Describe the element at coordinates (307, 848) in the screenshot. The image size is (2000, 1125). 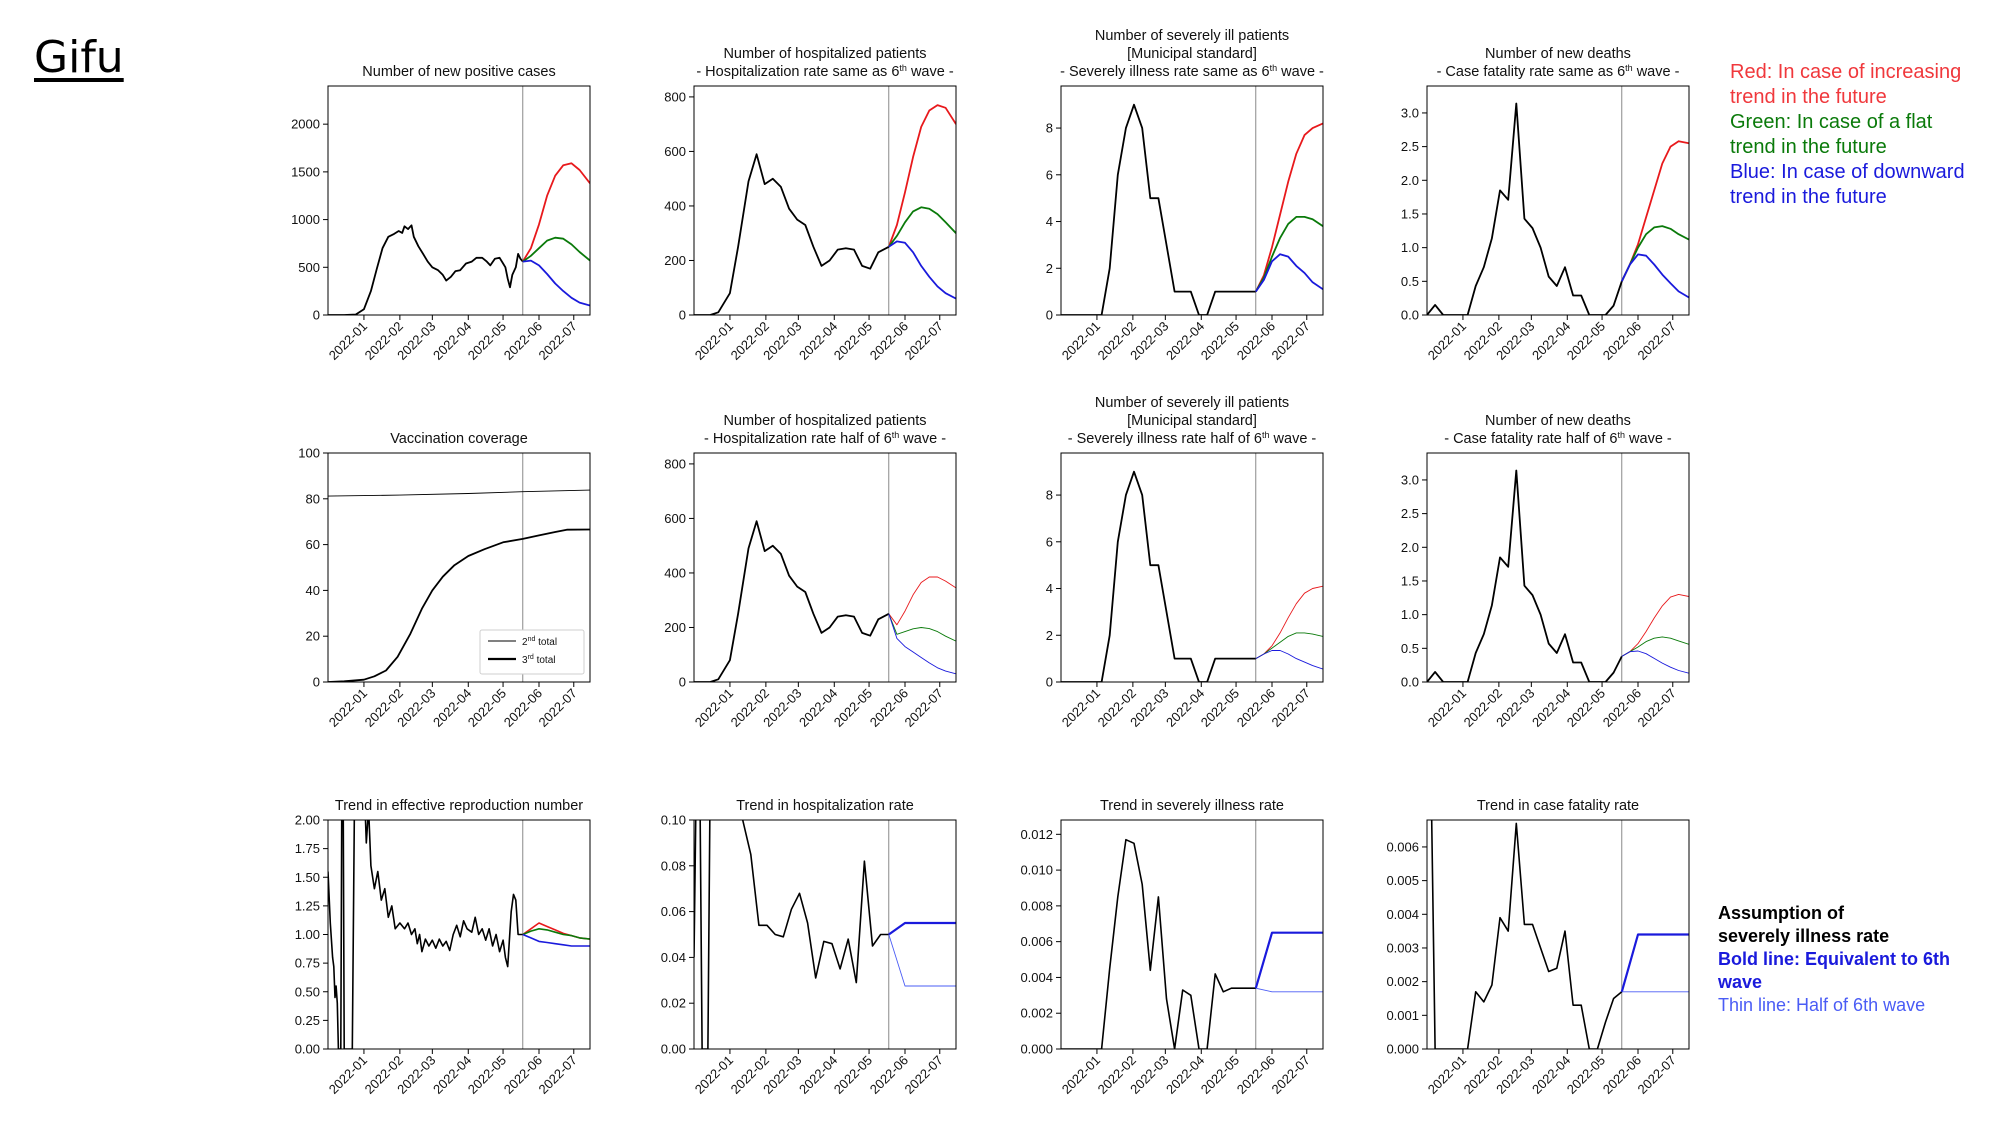
I see `y-tick-label: 1.75` at that location.